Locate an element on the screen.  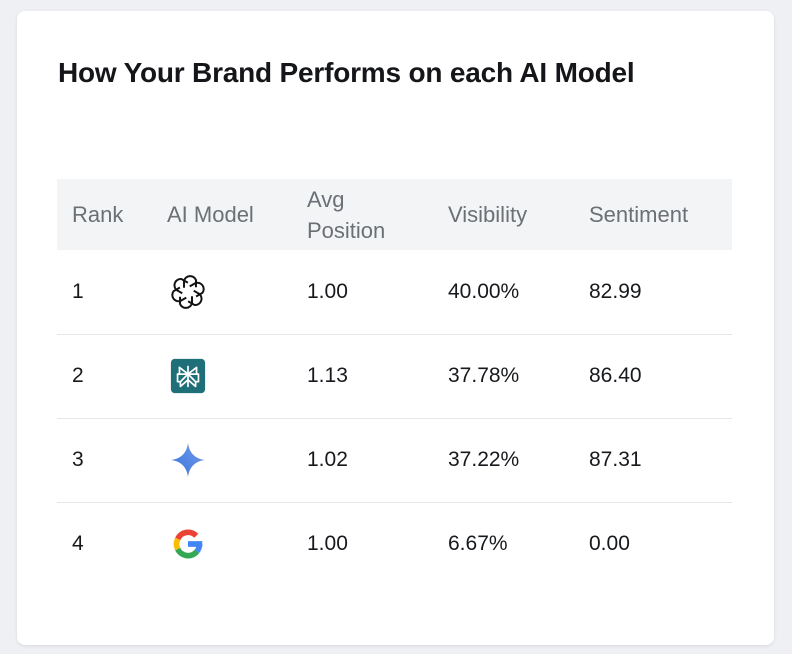
column-header-ai-model: AI Model is located at coordinates (222, 214).